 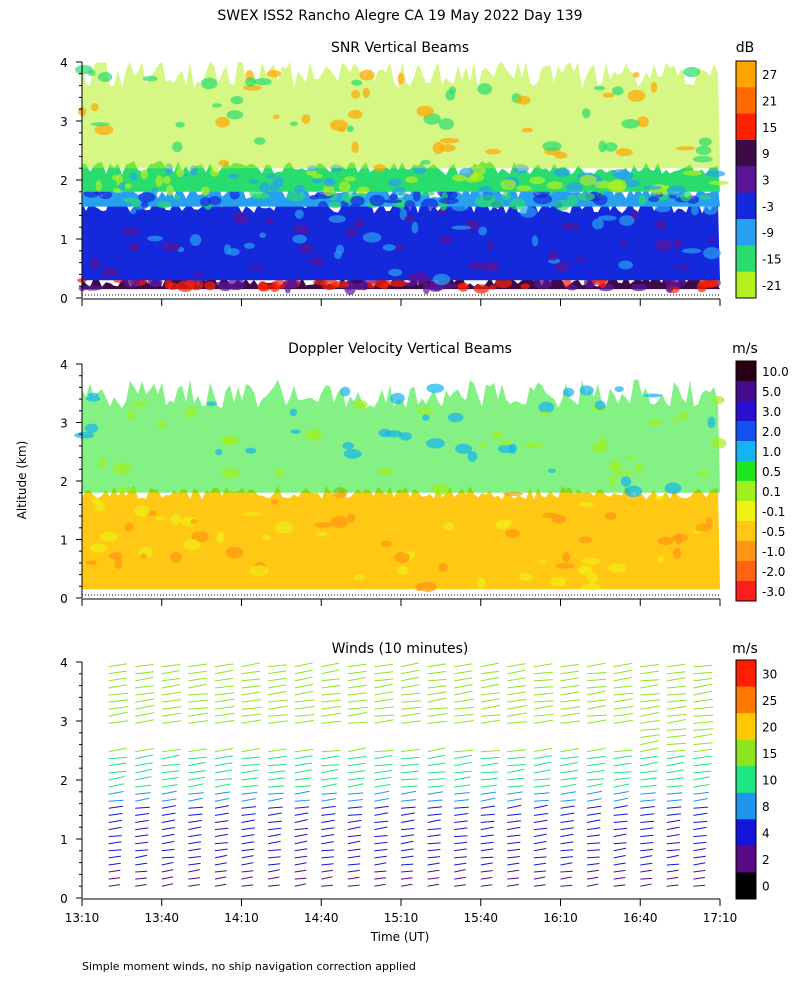 What do you see at coordinates (400, 48) in the screenshot?
I see `snr-title: SNR Vertical Beams` at bounding box center [400, 48].